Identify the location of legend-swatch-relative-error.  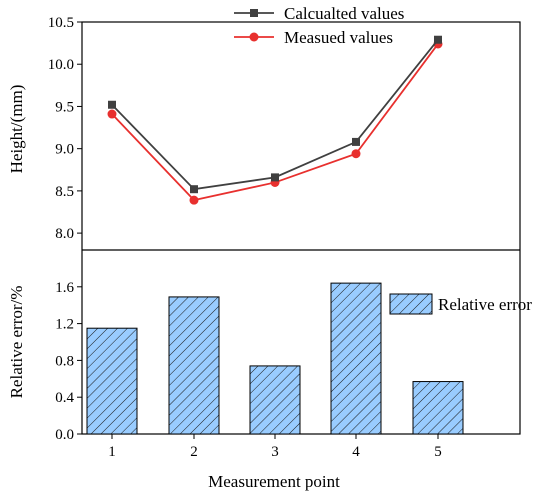
(411, 304).